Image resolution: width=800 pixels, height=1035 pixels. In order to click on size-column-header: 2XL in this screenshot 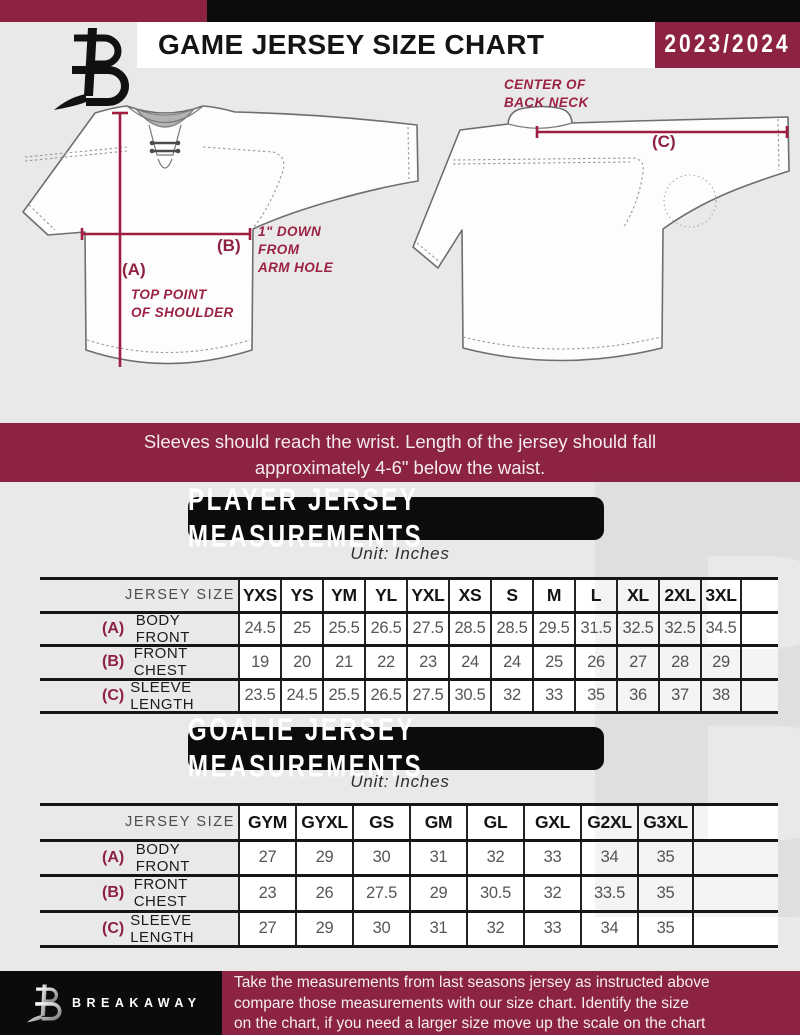, I will do `click(679, 595)`.